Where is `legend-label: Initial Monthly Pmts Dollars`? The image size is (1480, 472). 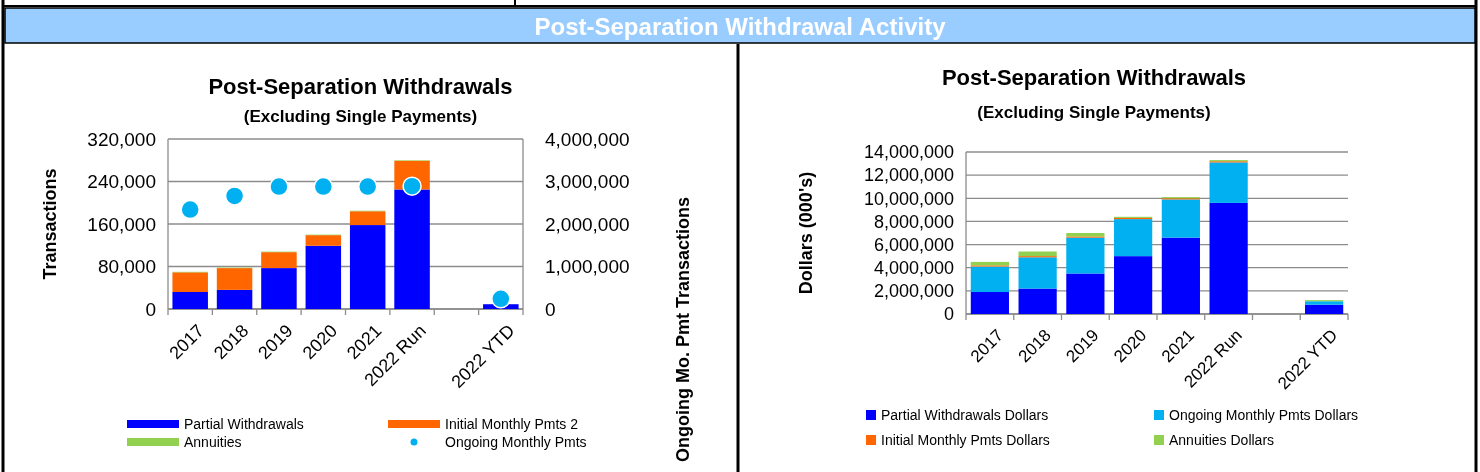 legend-label: Initial Monthly Pmts Dollars is located at coordinates (965, 439).